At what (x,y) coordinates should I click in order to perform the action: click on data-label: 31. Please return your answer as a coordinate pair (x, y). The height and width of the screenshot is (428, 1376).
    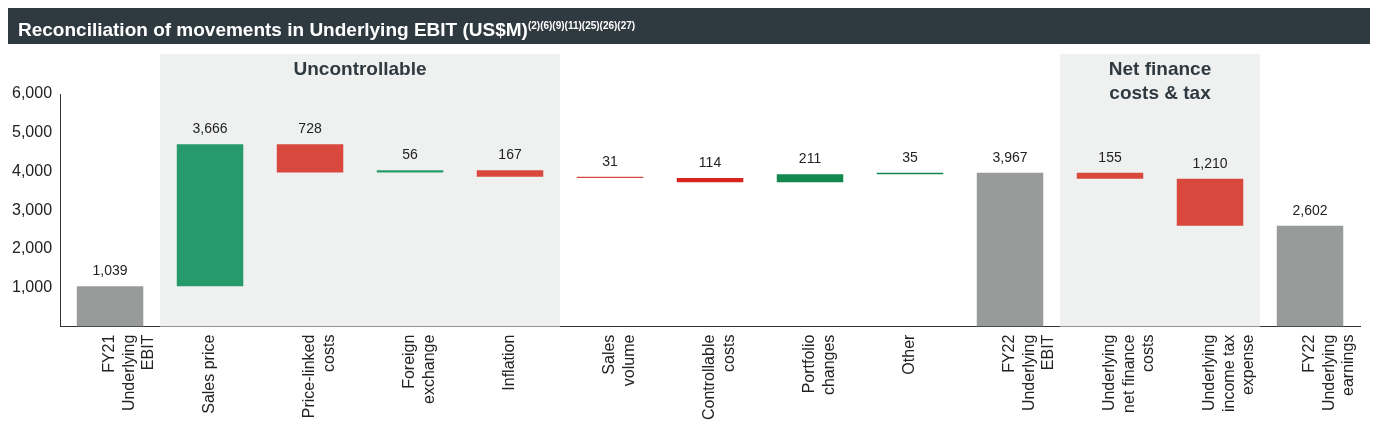
    Looking at the image, I should click on (610, 160).